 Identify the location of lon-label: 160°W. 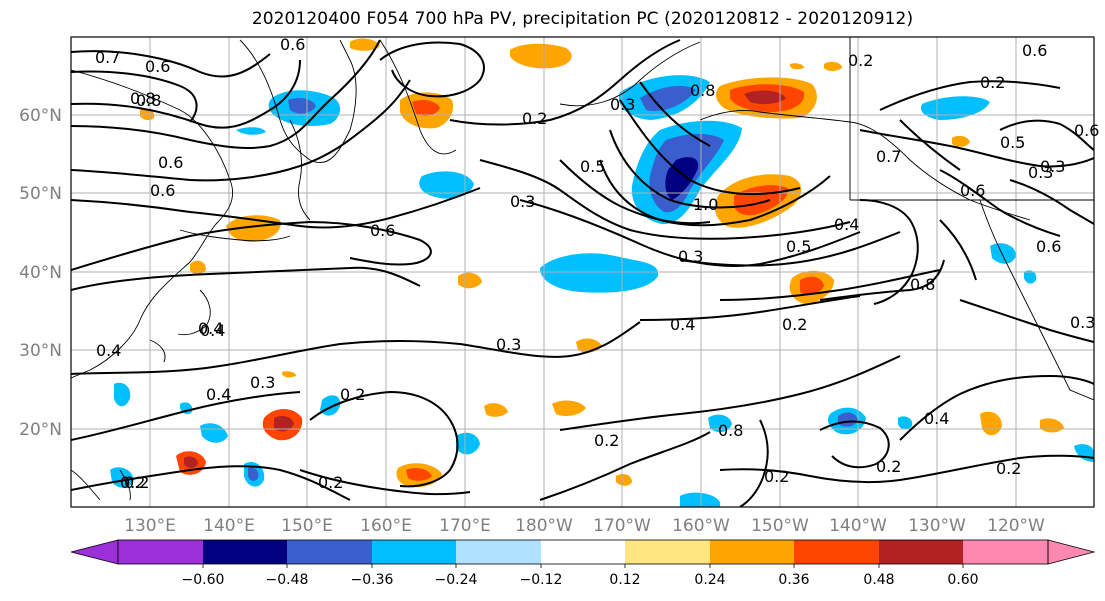
(701, 526).